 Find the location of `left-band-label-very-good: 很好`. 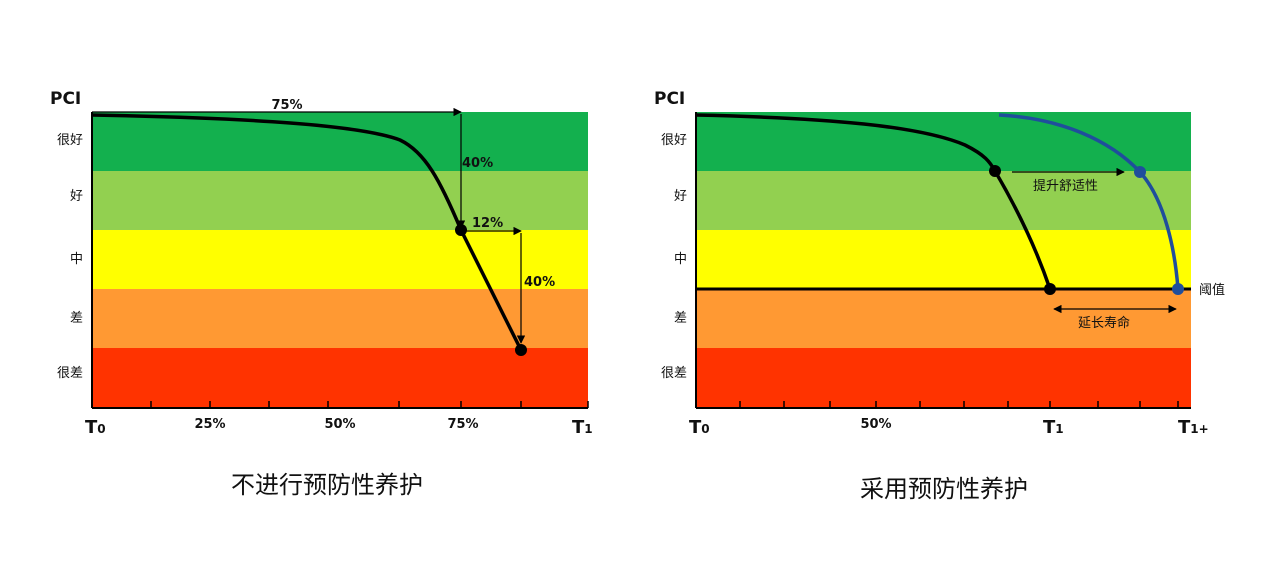

left-band-label-very-good: 很好 is located at coordinates (70, 140).